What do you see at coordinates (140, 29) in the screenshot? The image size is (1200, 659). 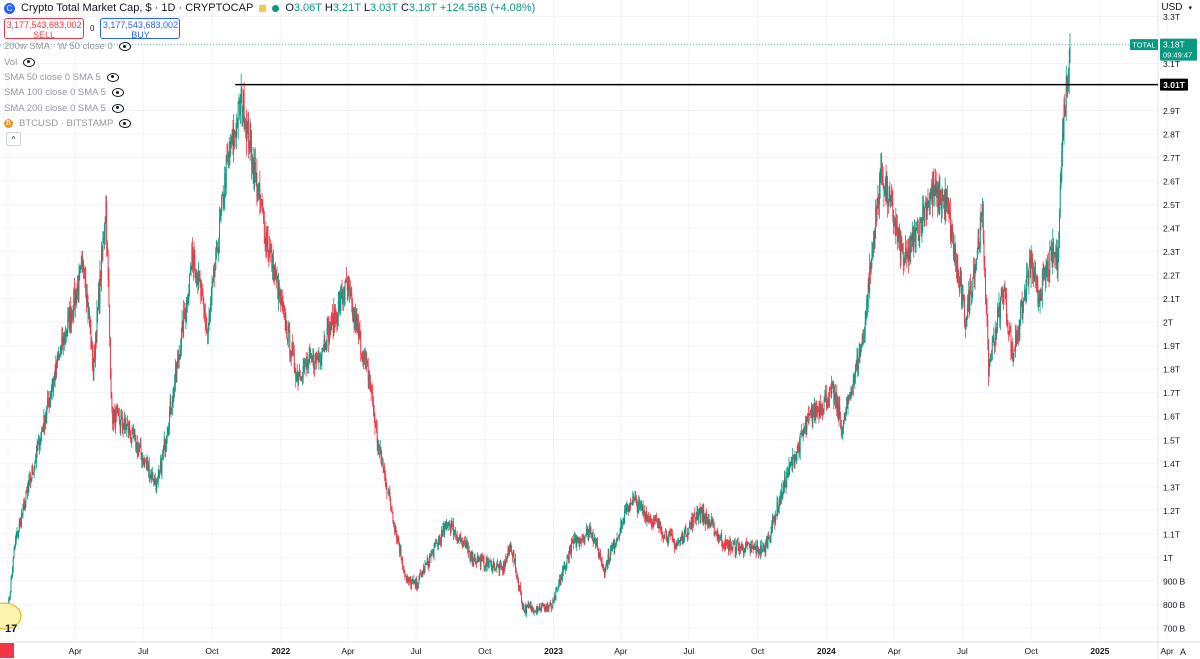 I see `buy-button: 3,177,543,683,002 BUY` at bounding box center [140, 29].